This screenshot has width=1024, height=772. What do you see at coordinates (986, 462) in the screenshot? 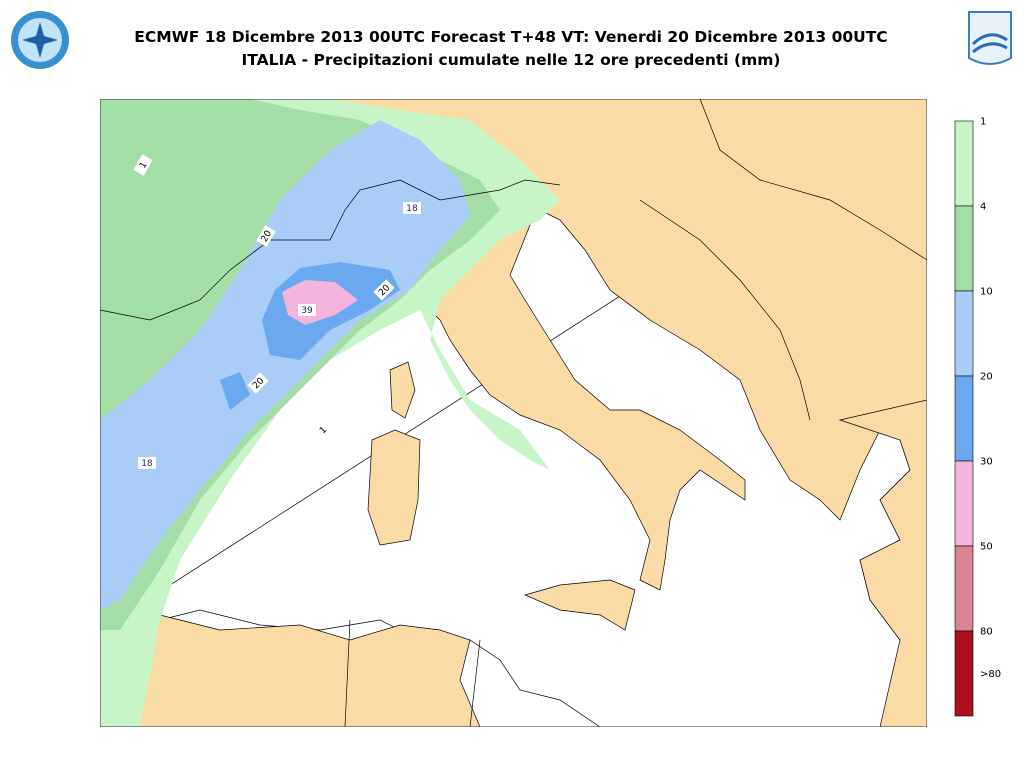
I see `colorbar-label: 30` at bounding box center [986, 462].